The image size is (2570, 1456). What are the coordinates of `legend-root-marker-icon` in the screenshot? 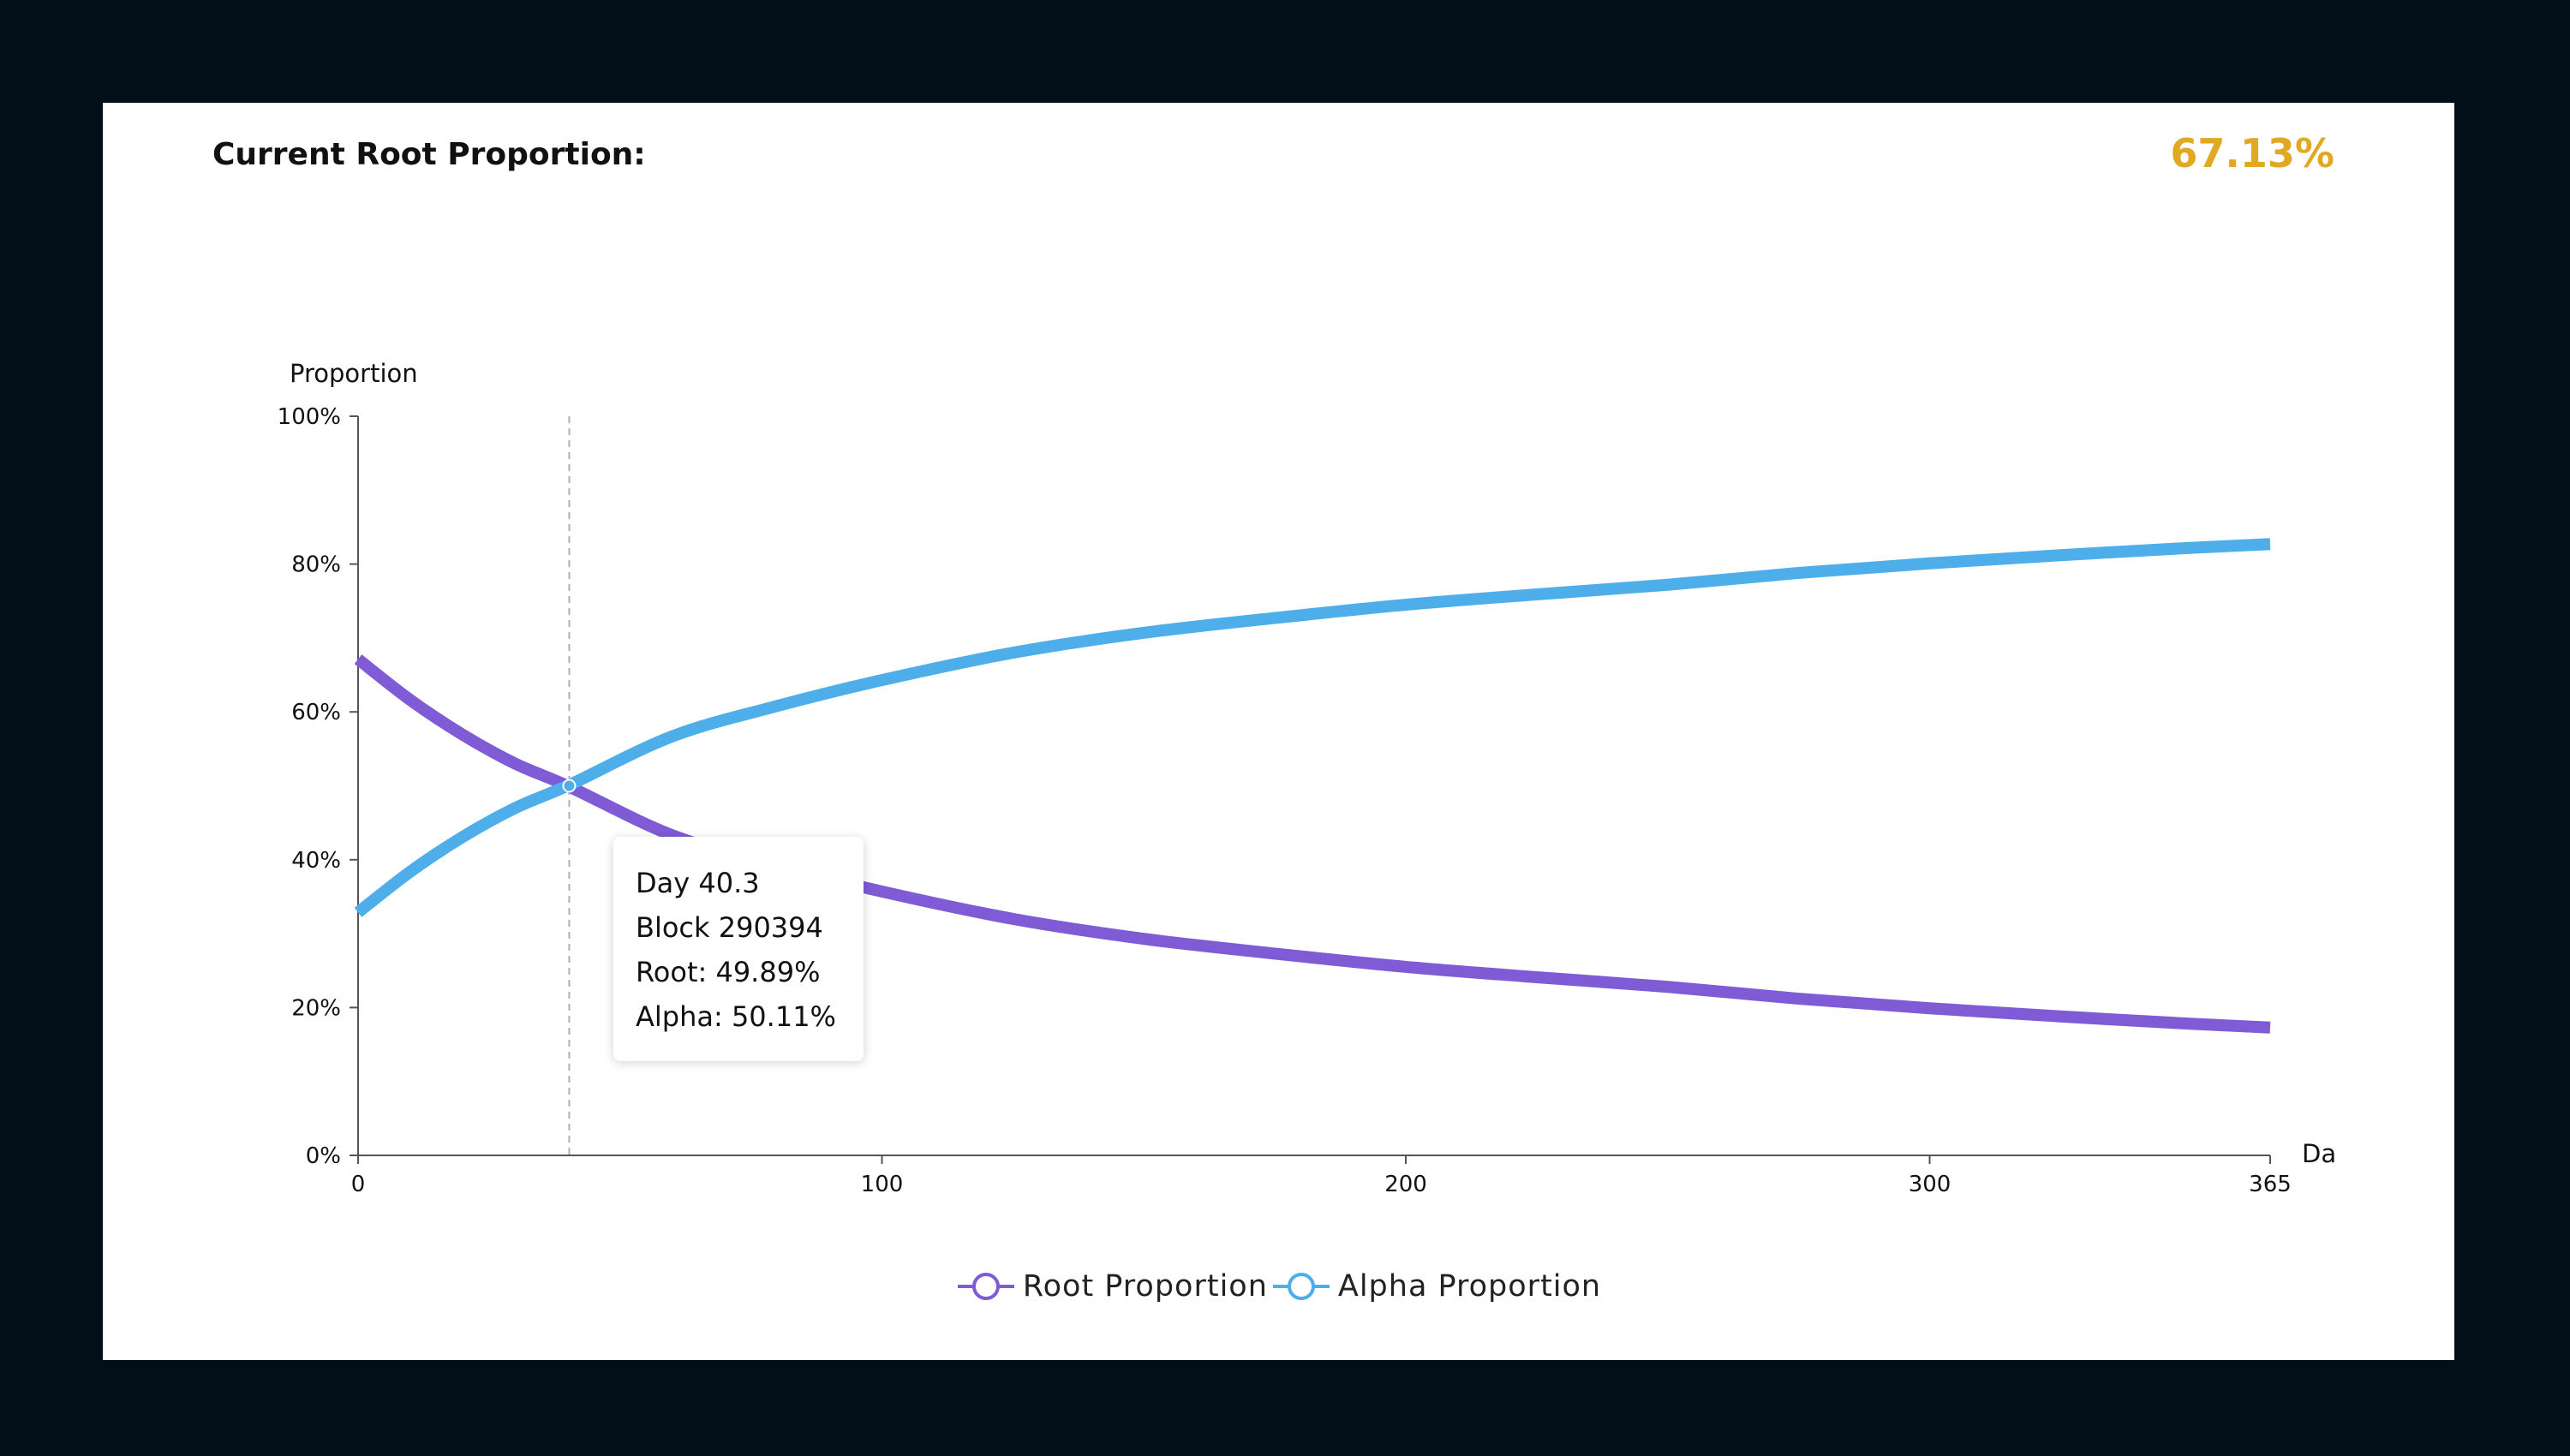 It's located at (986, 1286).